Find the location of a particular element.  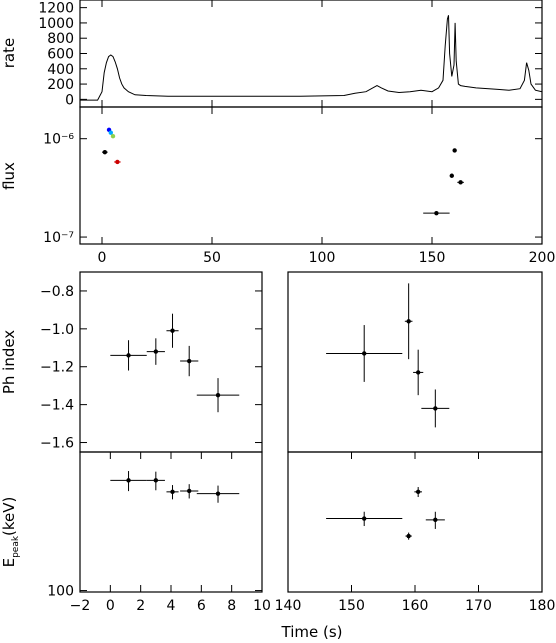

phindex-right-frame is located at coordinates (415, 362).